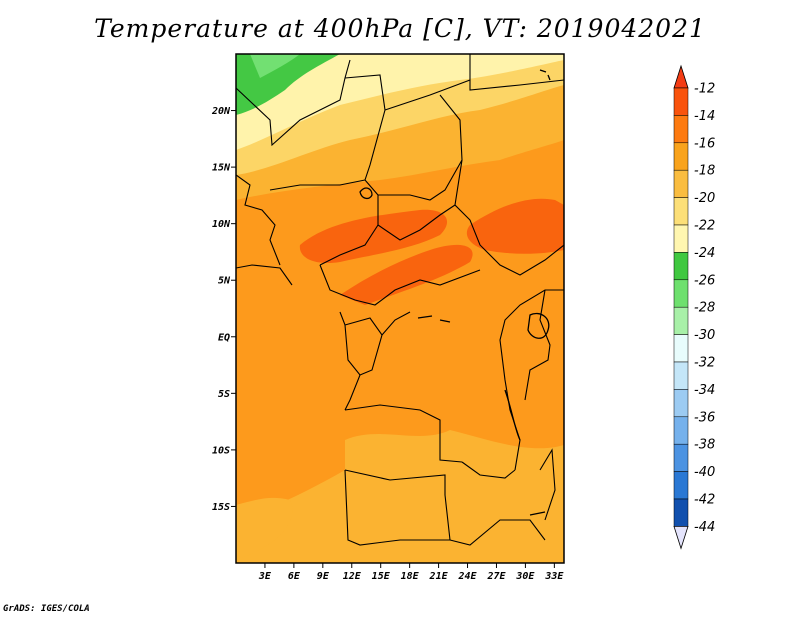 This screenshot has height=618, width=800. What do you see at coordinates (439, 576) in the screenshot?
I see `lon-tick-label: 21E` at bounding box center [439, 576].